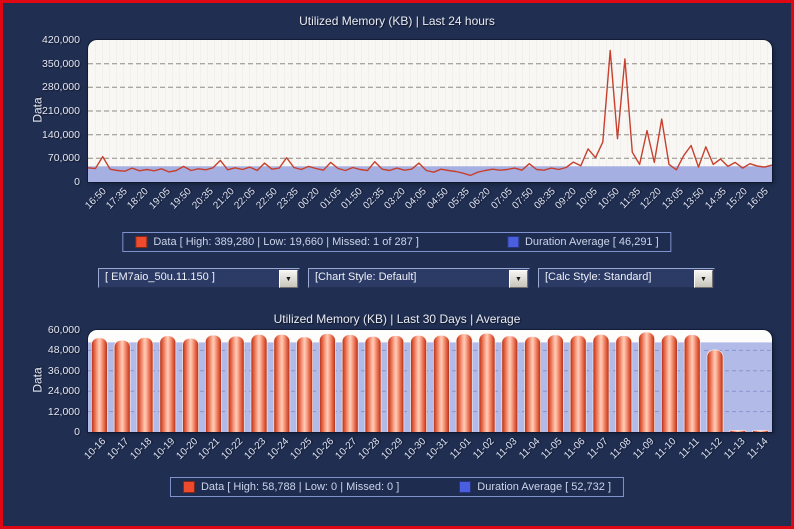 The height and width of the screenshot is (529, 794). What do you see at coordinates (61, 87) in the screenshot?
I see `y-tick-label: 280,000` at bounding box center [61, 87].